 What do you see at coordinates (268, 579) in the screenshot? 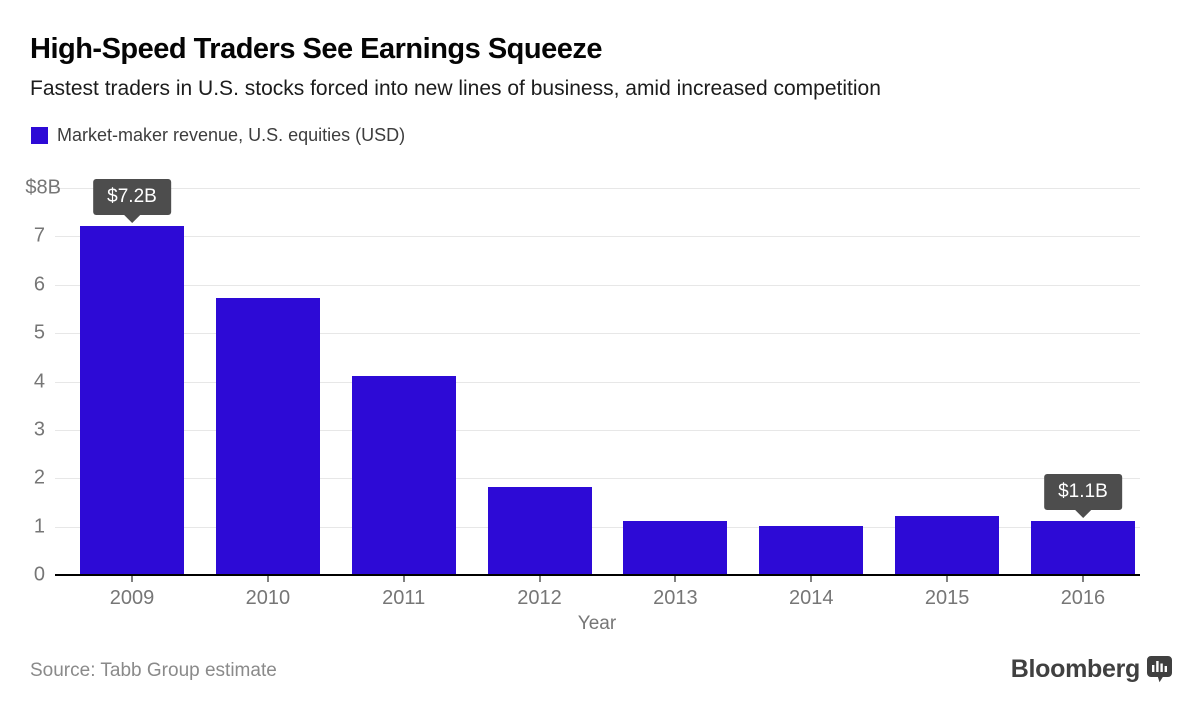
I see `x-axis-tick-2010` at bounding box center [268, 579].